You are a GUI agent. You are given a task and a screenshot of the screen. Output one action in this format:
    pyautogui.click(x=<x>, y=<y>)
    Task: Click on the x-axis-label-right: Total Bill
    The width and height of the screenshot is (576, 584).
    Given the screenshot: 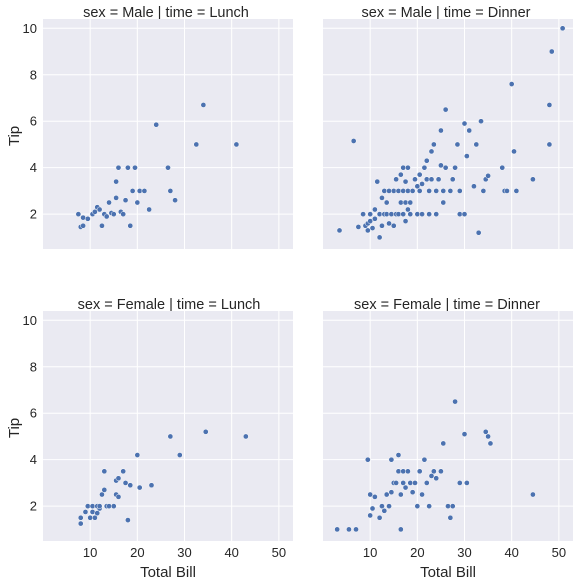 What is the action you would take?
    pyautogui.click(x=448, y=572)
    